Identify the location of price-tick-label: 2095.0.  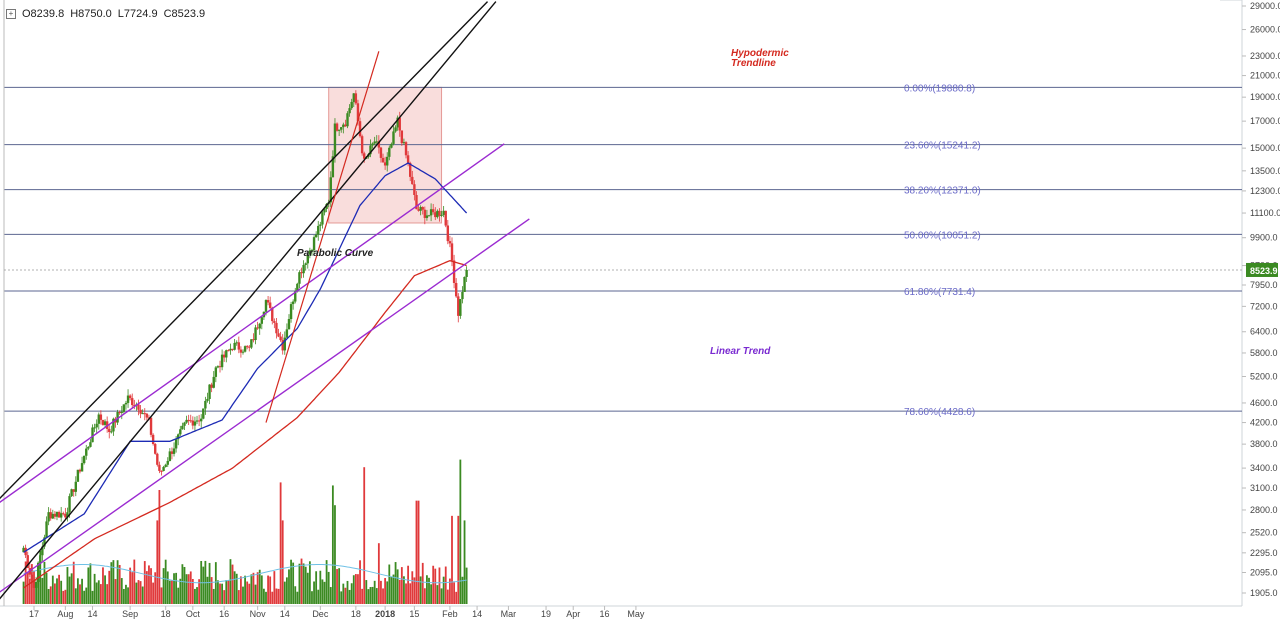
(1264, 573).